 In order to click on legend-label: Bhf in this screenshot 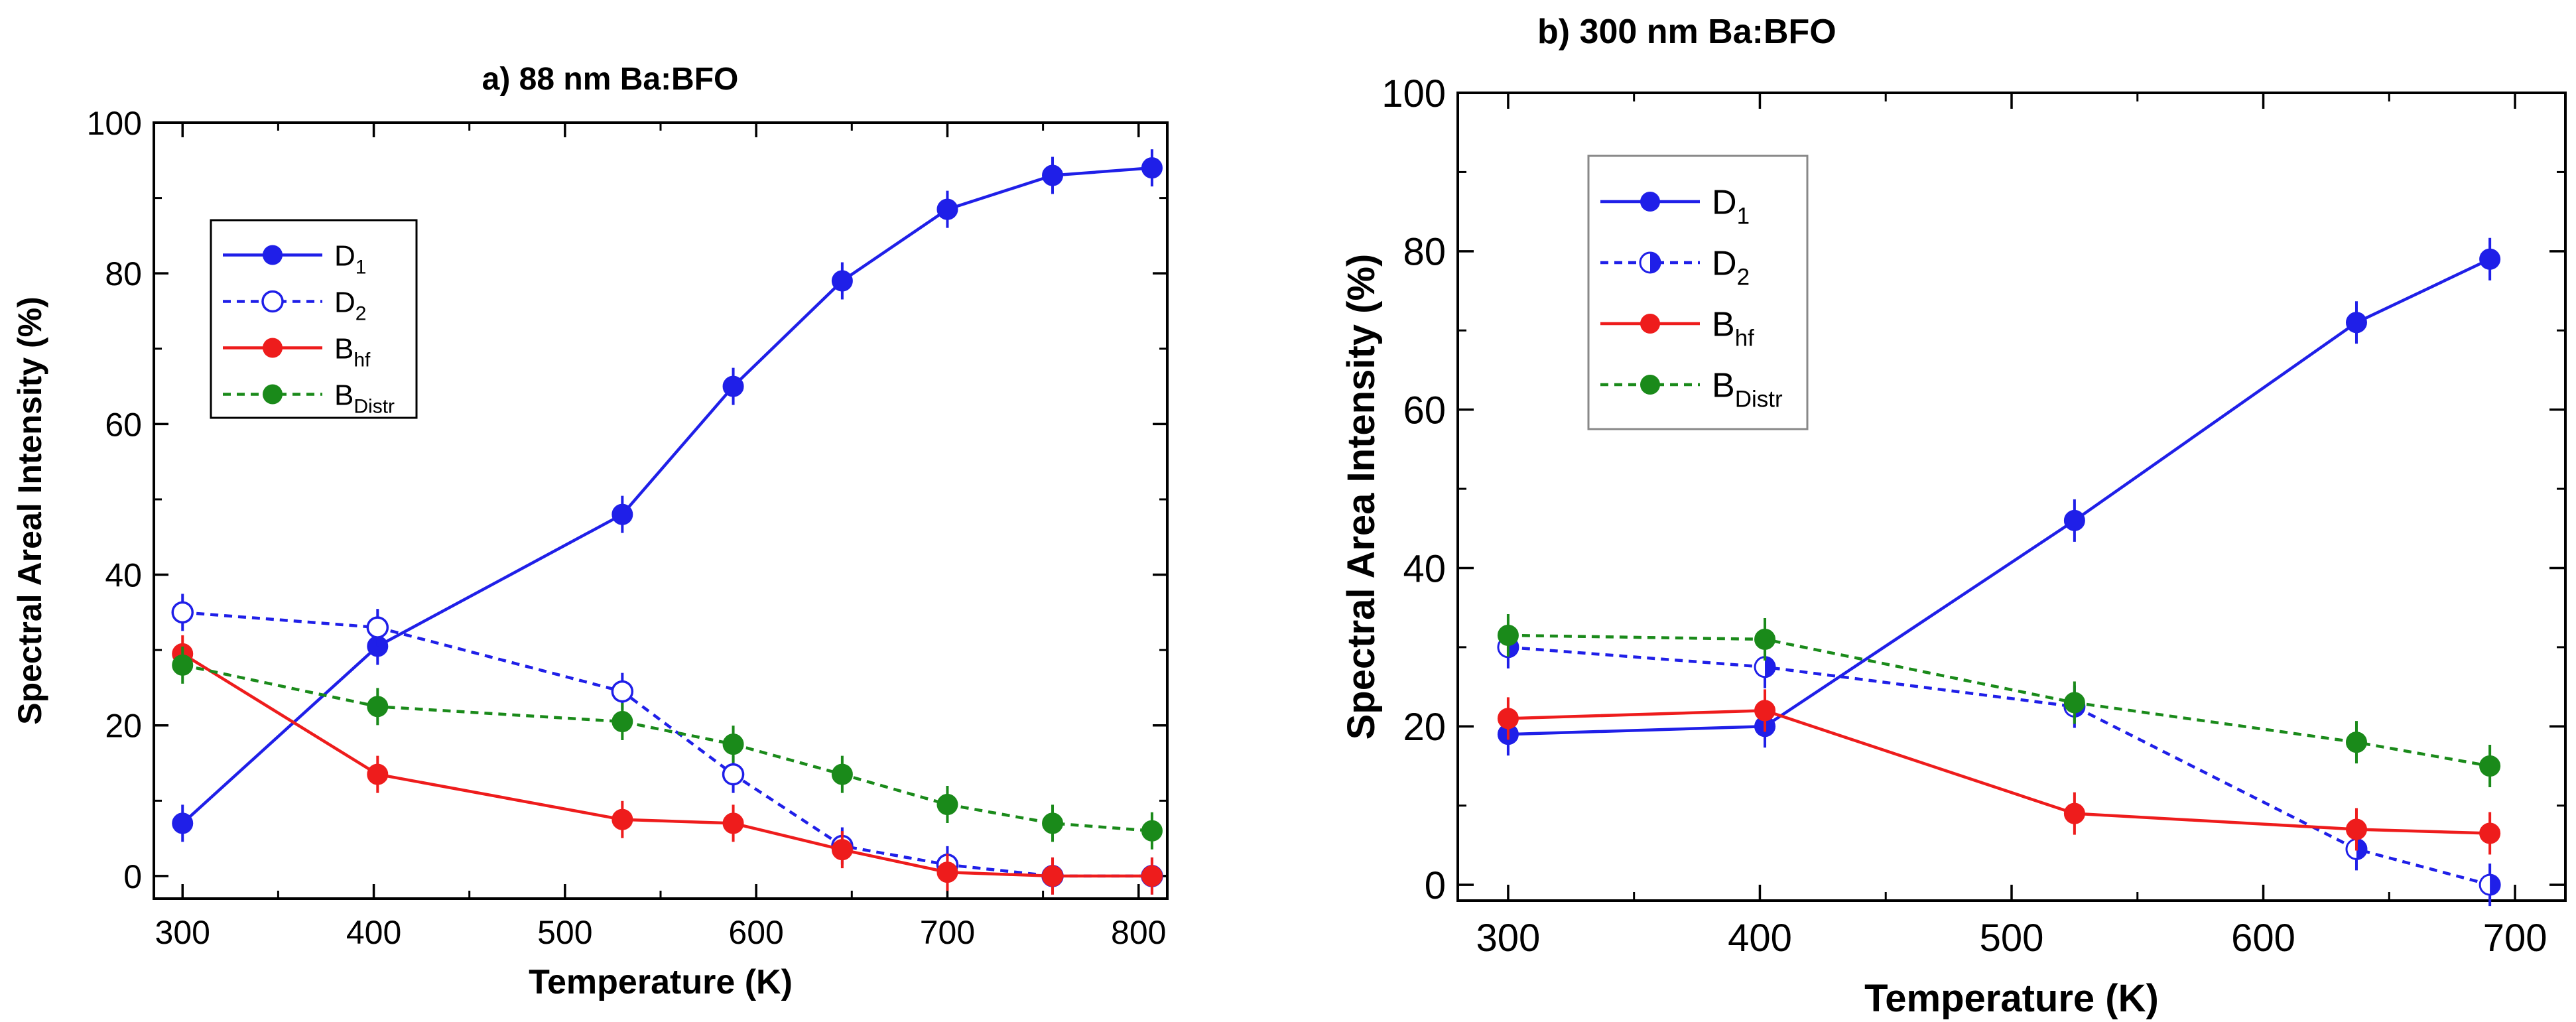, I will do `click(1733, 328)`.